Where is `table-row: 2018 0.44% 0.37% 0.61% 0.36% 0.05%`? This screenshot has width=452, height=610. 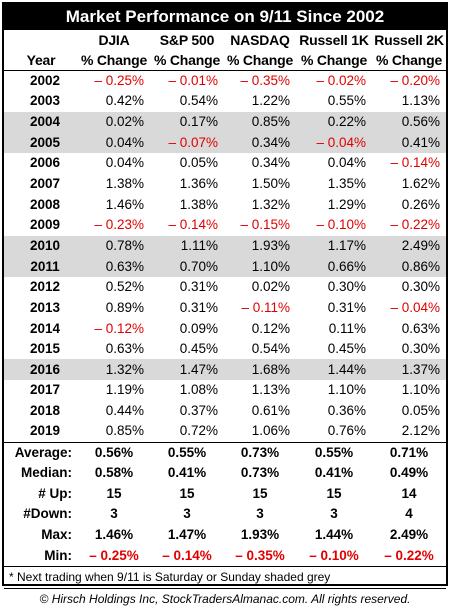
table-row: 2018 0.44% 0.37% 0.61% 0.36% 0.05% is located at coordinates (225, 411).